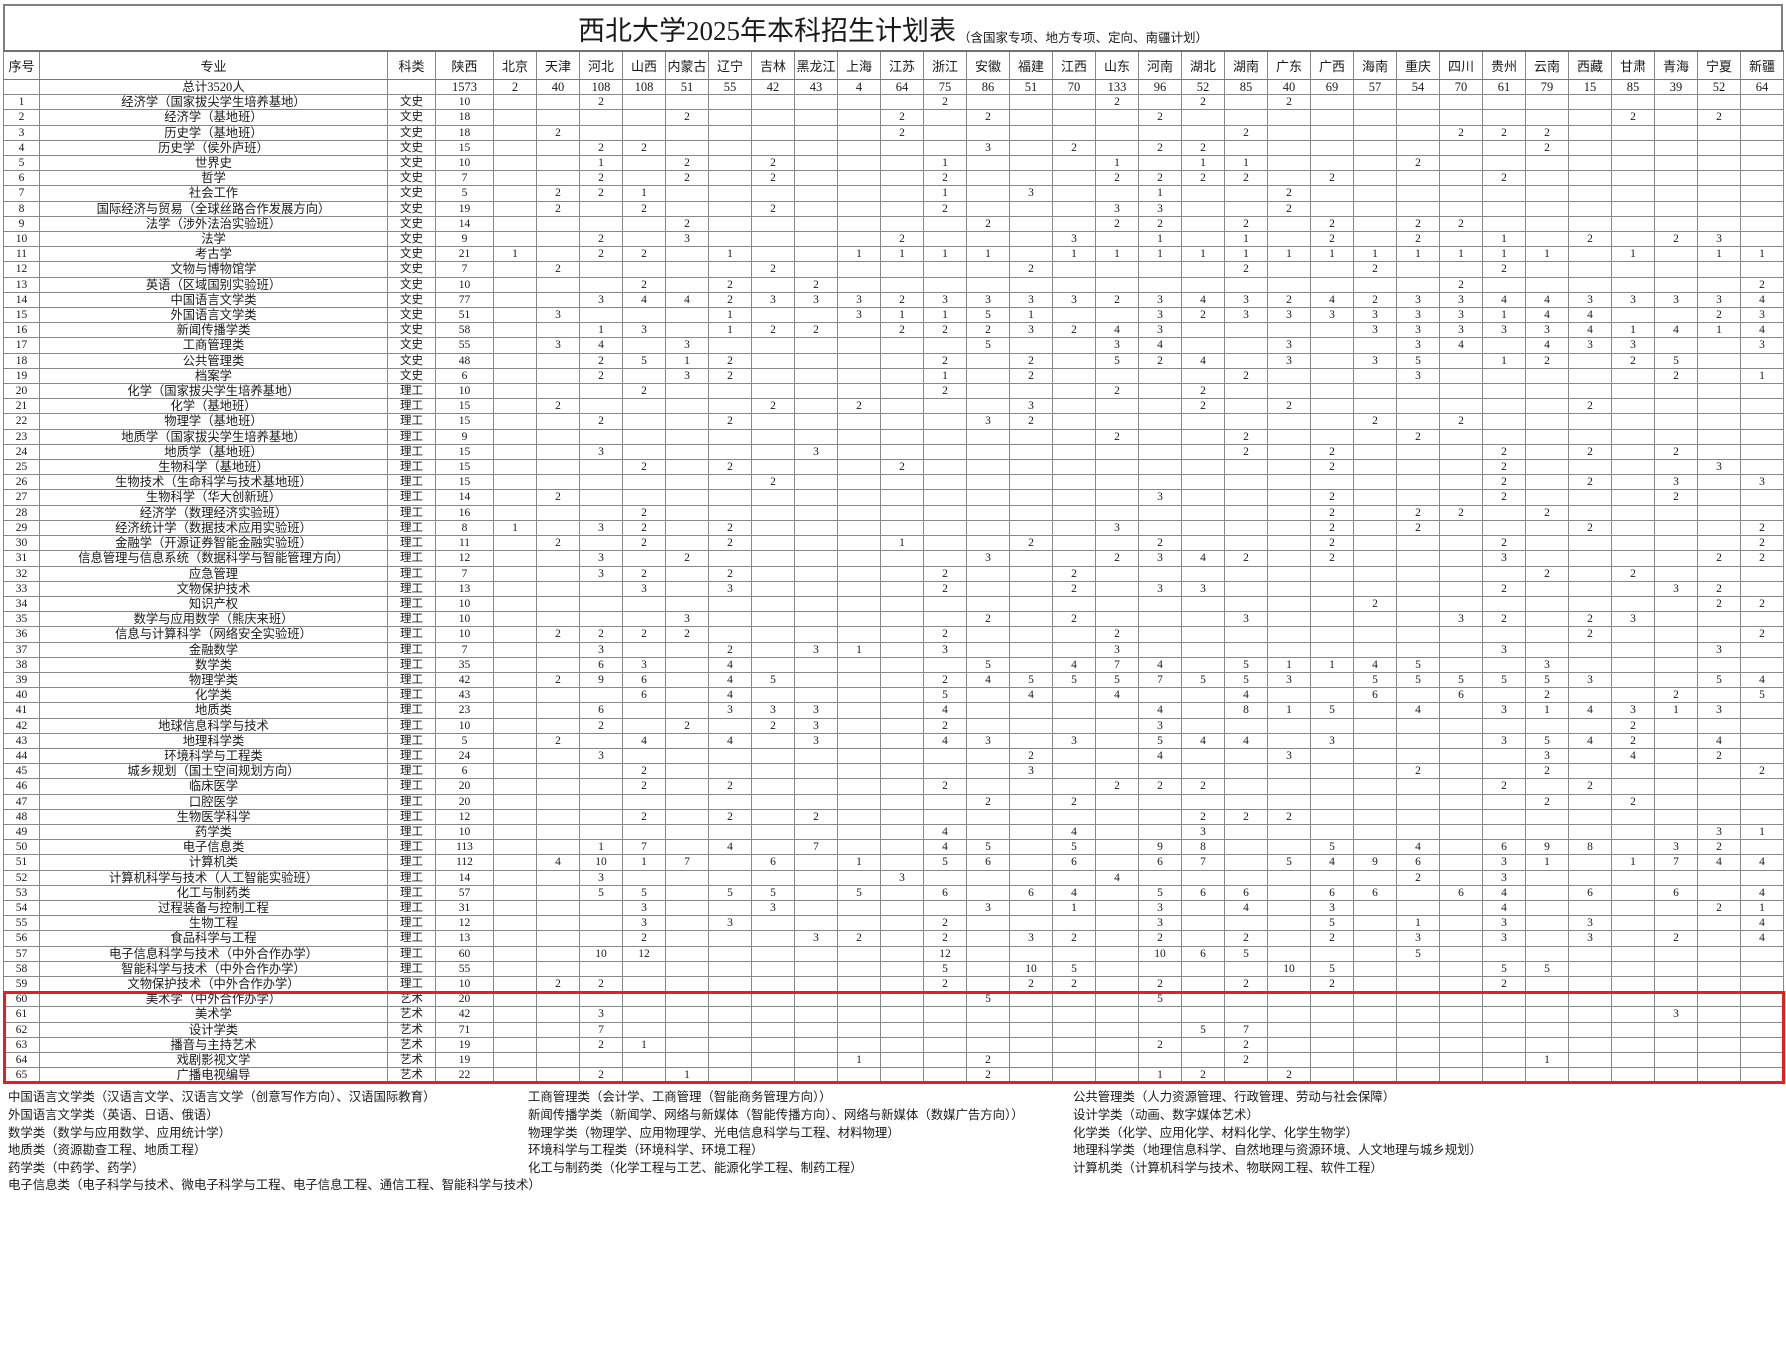 This screenshot has height=1345, width=1786. Describe the element at coordinates (558, 740) in the screenshot. I see `cell-quota-2: 2` at that location.